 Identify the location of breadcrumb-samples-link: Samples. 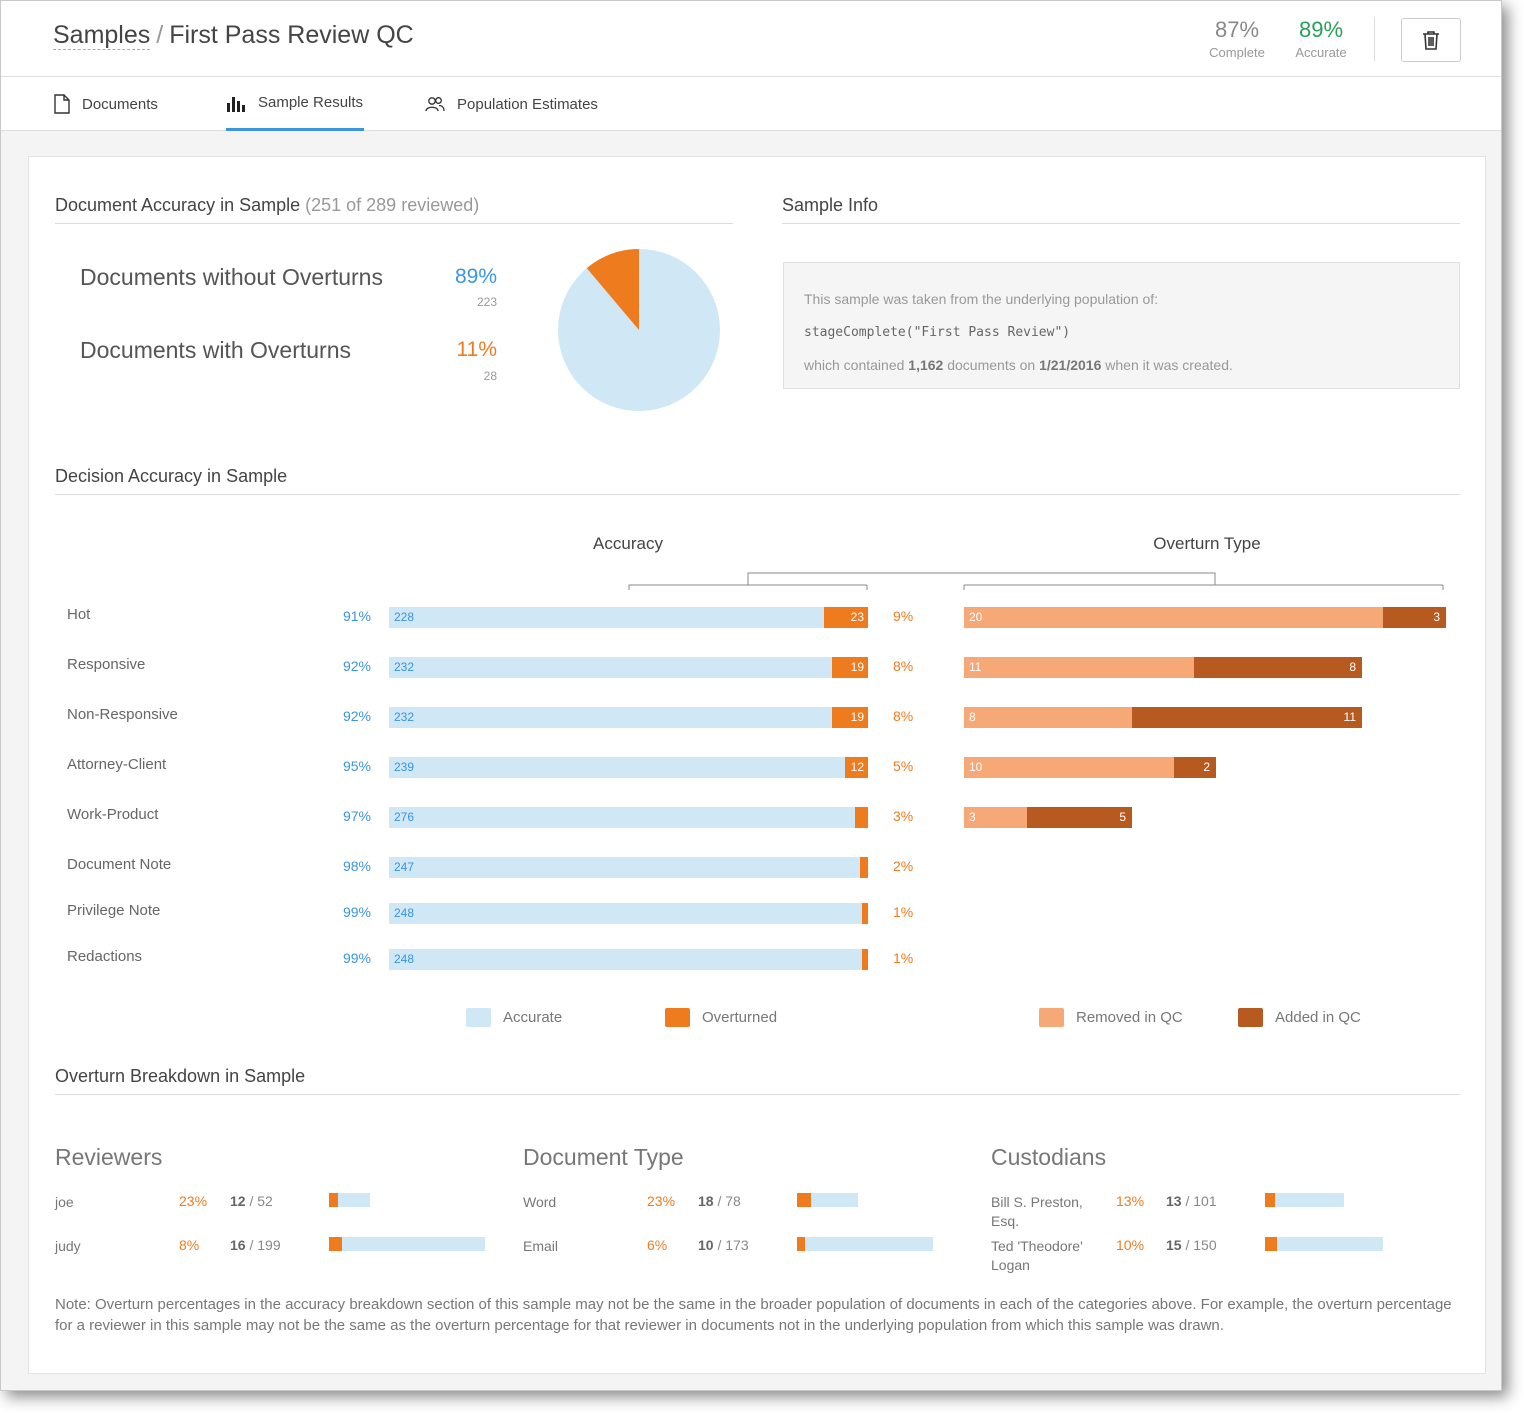
(102, 35).